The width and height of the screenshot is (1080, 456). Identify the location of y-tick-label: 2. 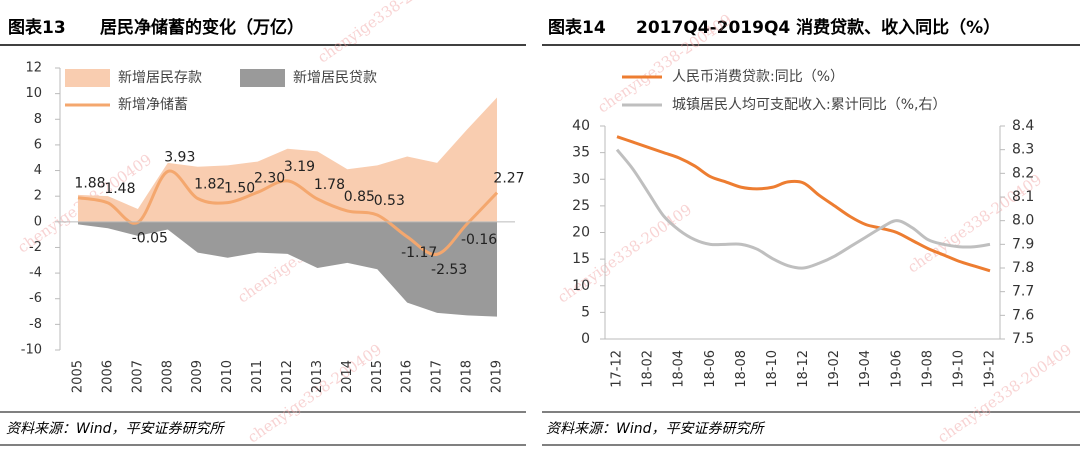
(38, 196).